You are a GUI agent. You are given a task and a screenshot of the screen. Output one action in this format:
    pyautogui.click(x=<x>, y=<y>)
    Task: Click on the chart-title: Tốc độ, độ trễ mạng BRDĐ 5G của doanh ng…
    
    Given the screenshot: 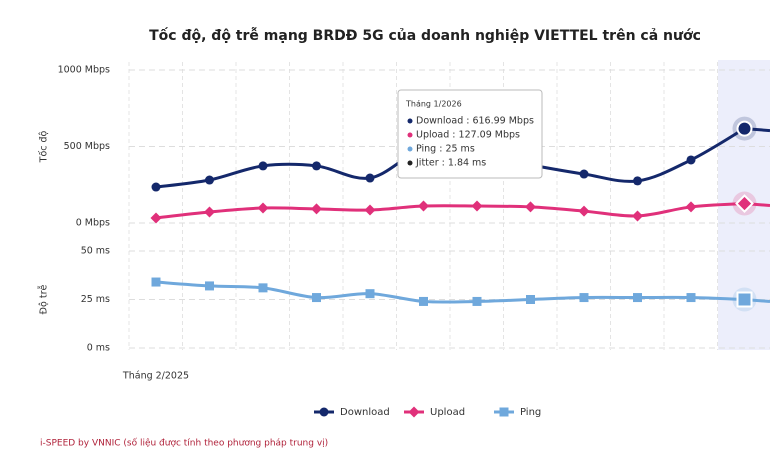 What is the action you would take?
    pyautogui.click(x=425, y=35)
    